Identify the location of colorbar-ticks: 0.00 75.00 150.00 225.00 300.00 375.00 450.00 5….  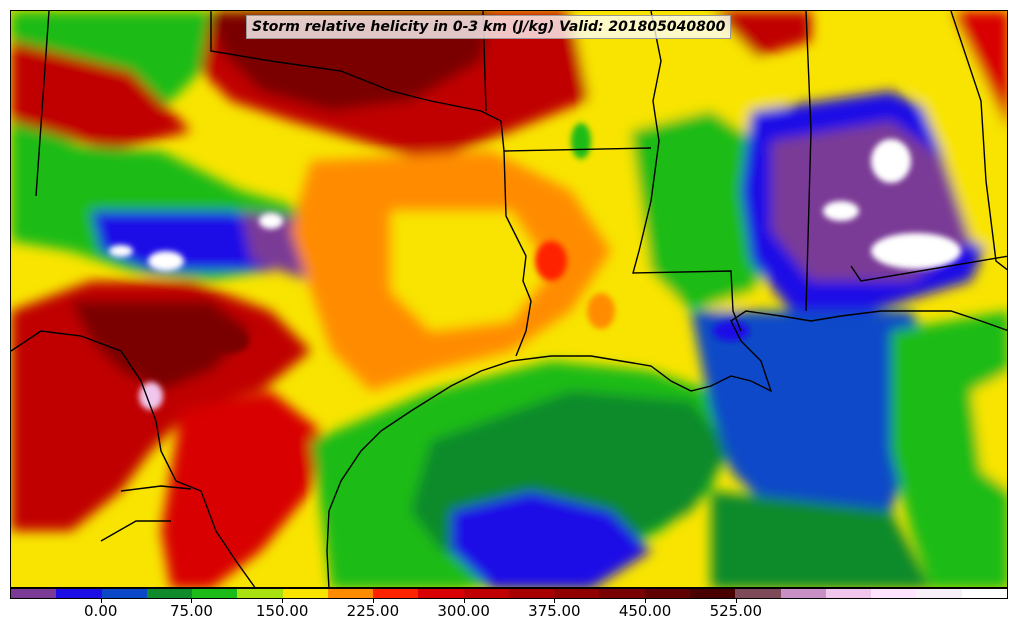
(509, 614).